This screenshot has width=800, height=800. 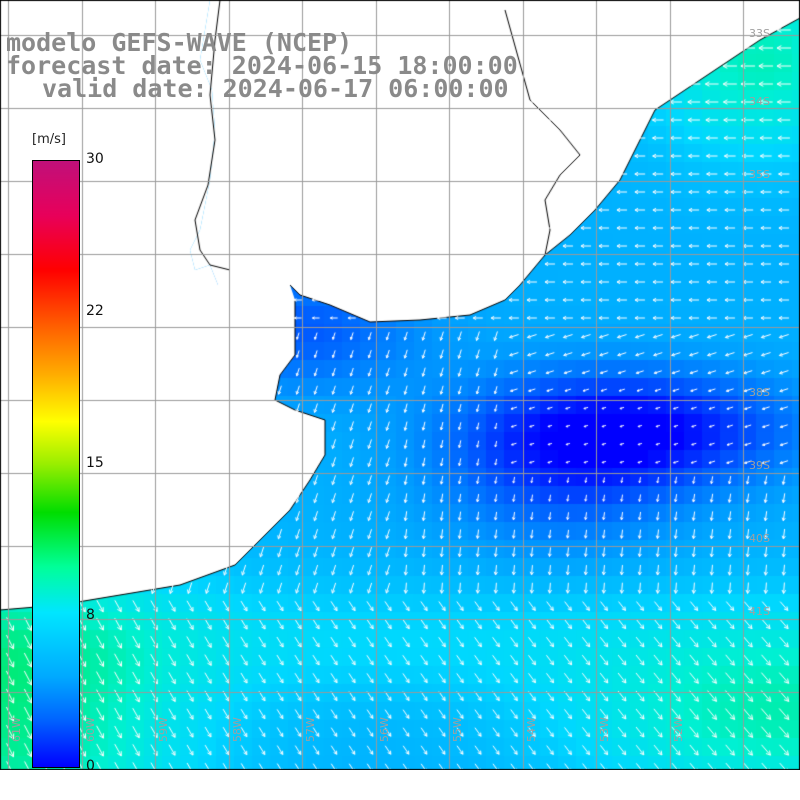 What do you see at coordinates (604, 729) in the screenshot?
I see `lon-label: 53W` at bounding box center [604, 729].